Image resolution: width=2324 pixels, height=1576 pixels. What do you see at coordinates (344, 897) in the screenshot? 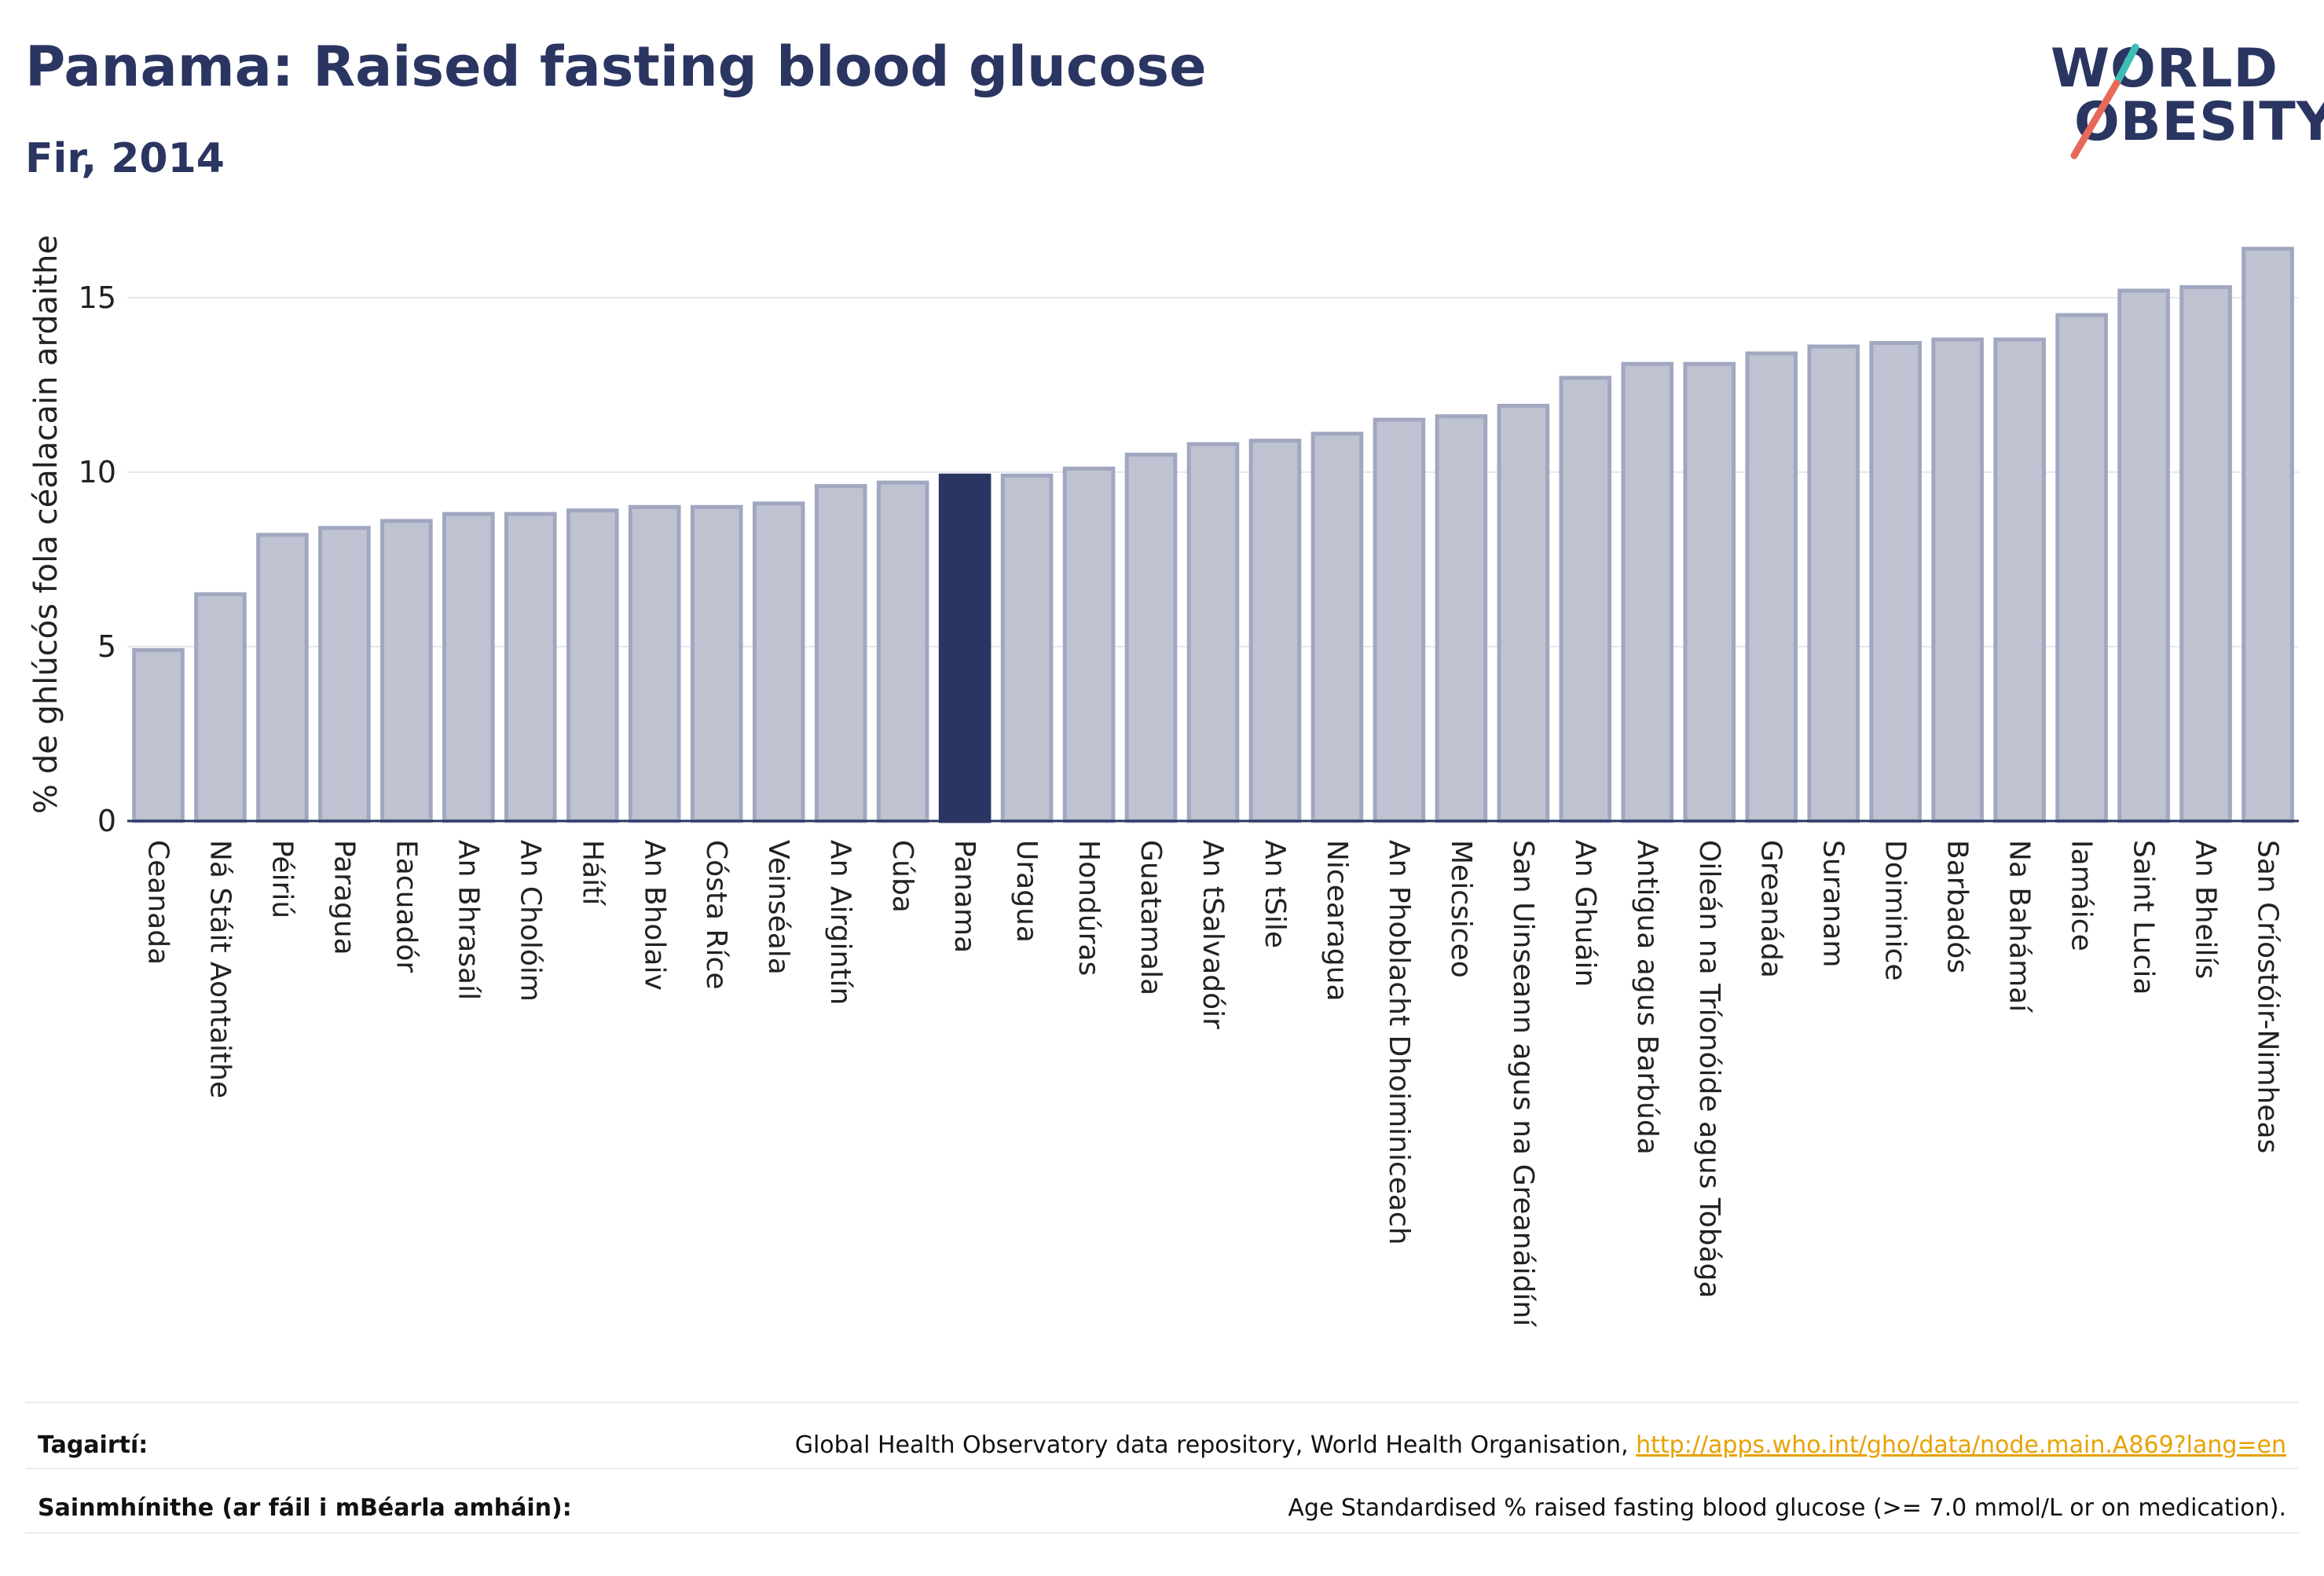
I see `x-tick-label: Paragua` at bounding box center [344, 897].